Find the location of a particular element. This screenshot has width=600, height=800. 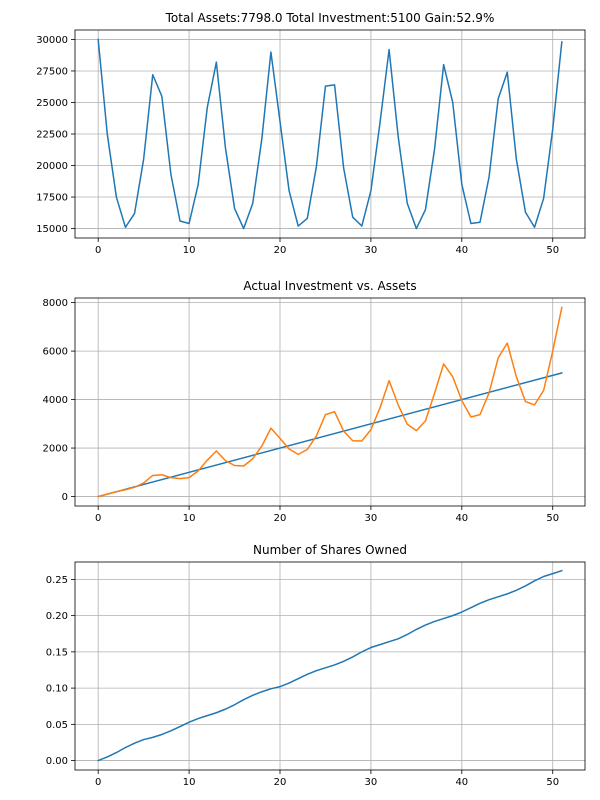

y-tick-label: 15000 is located at coordinates (52, 229).